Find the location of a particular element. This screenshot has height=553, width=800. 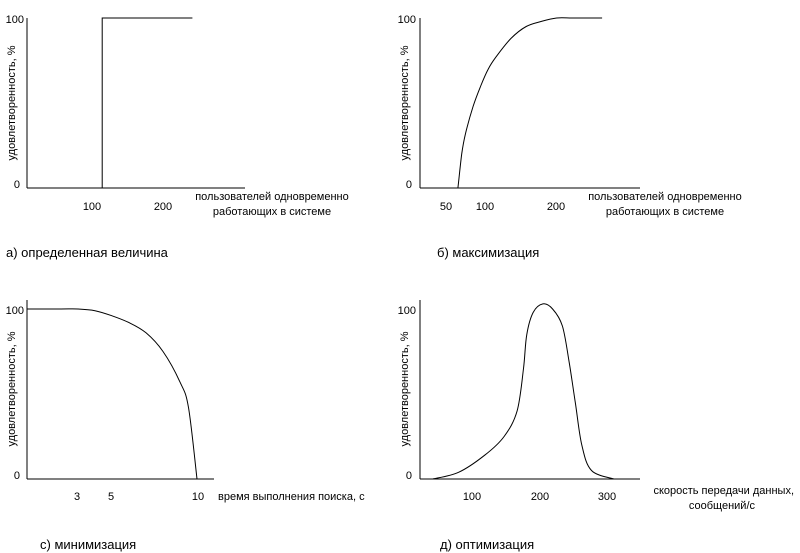

panel-caption: с) минимизация is located at coordinates (88, 544).